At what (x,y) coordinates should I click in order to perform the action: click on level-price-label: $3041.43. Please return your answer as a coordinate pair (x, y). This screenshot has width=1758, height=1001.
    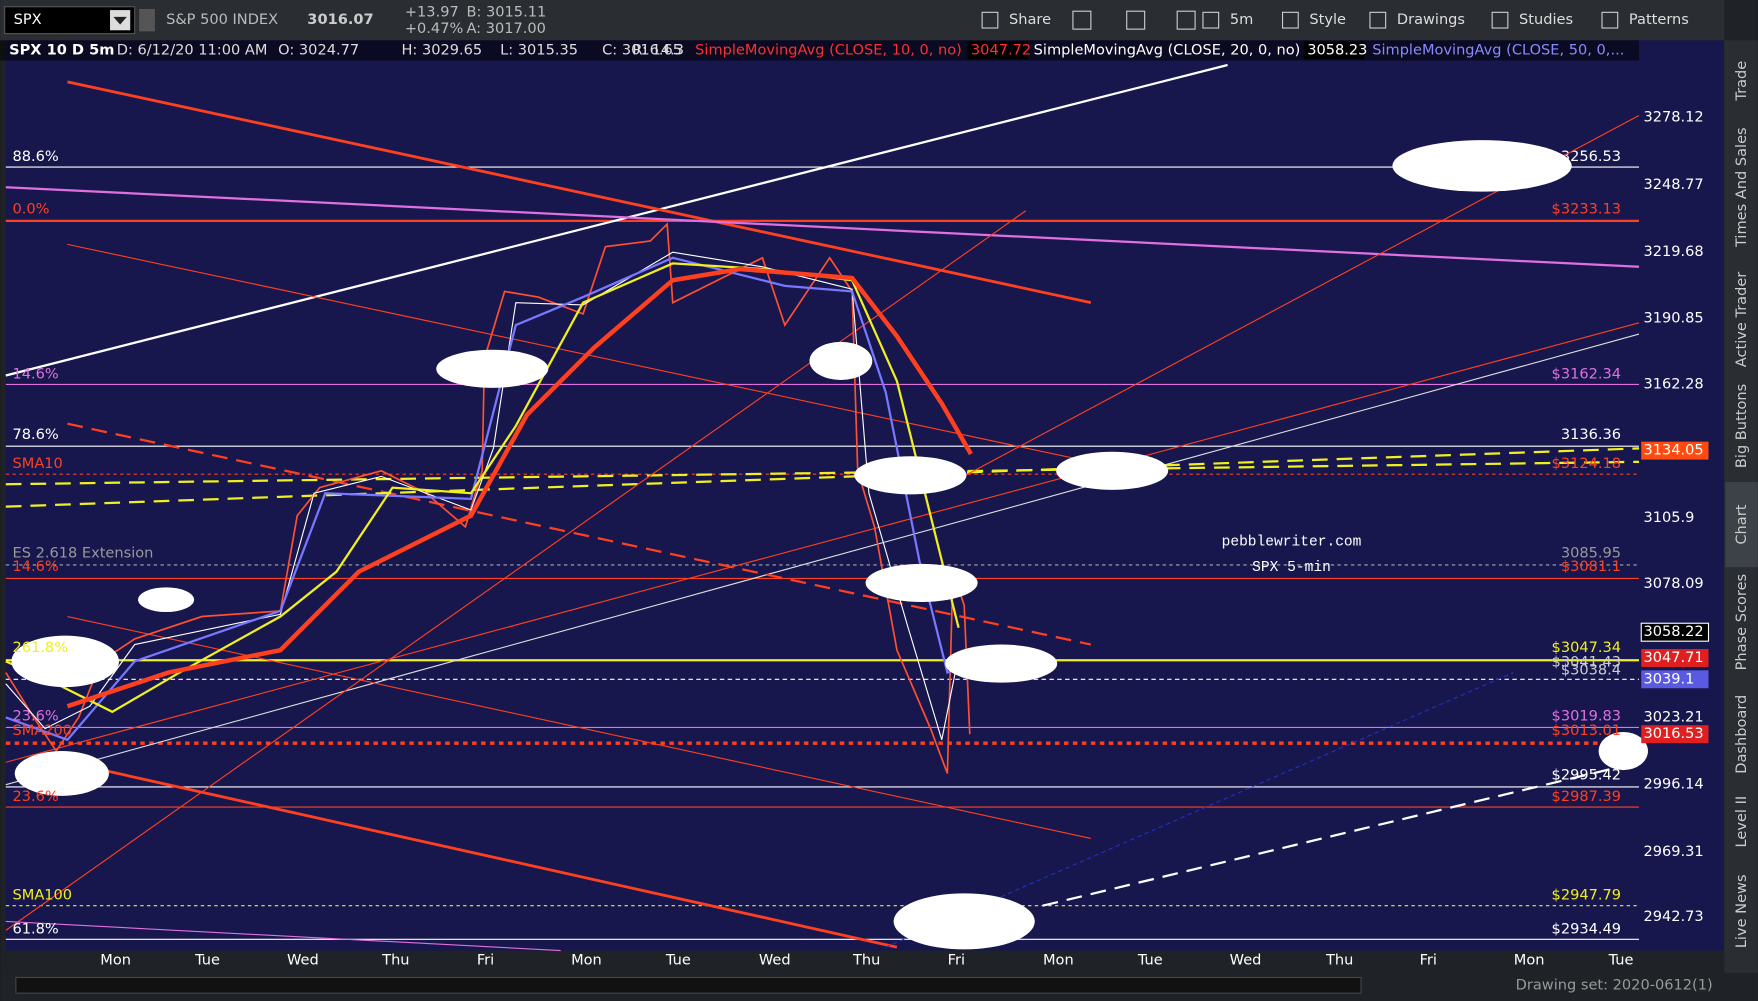
    Looking at the image, I should click on (1587, 661).